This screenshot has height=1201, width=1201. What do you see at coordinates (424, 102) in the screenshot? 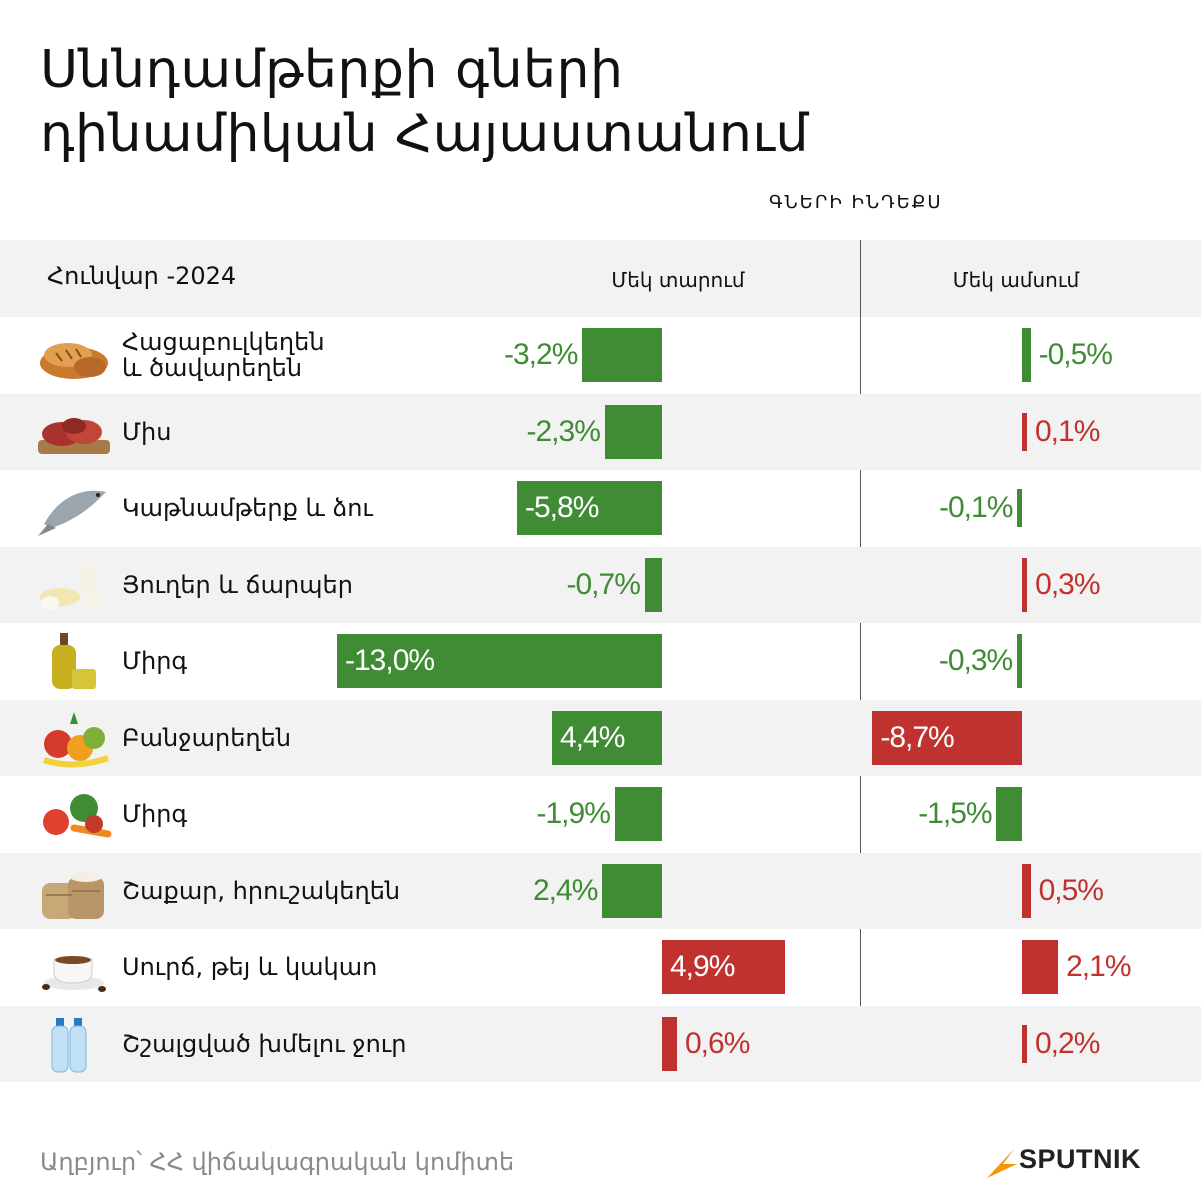
I see `page-title: Սննդամթերքի գների դինամիկան Հայաստանում` at bounding box center [424, 102].